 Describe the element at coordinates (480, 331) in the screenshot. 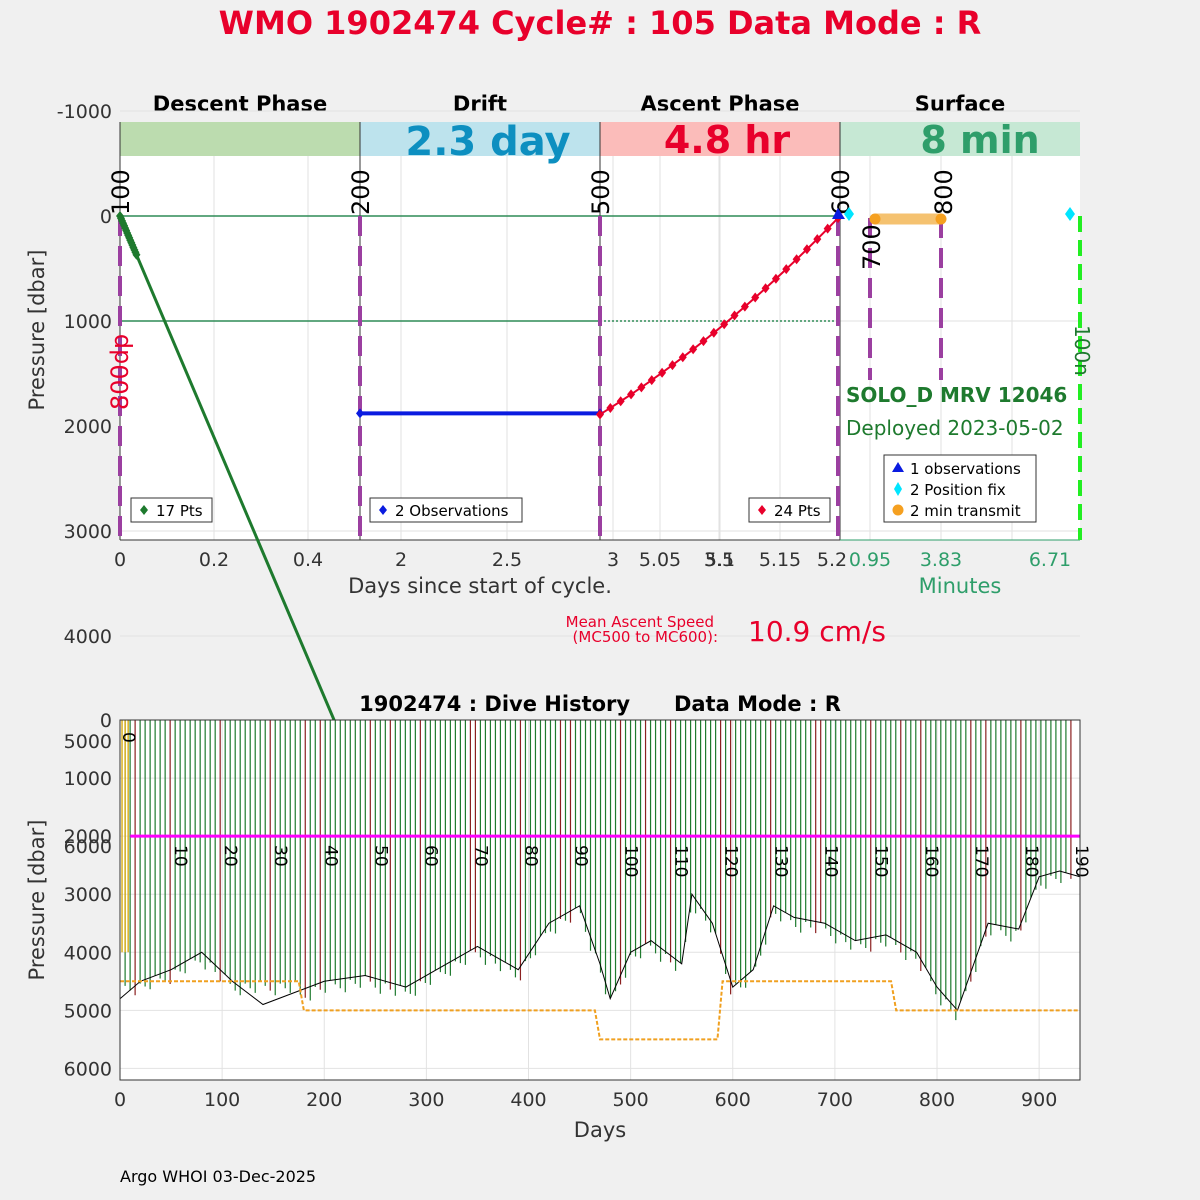

I see `drift-plot-area` at that location.